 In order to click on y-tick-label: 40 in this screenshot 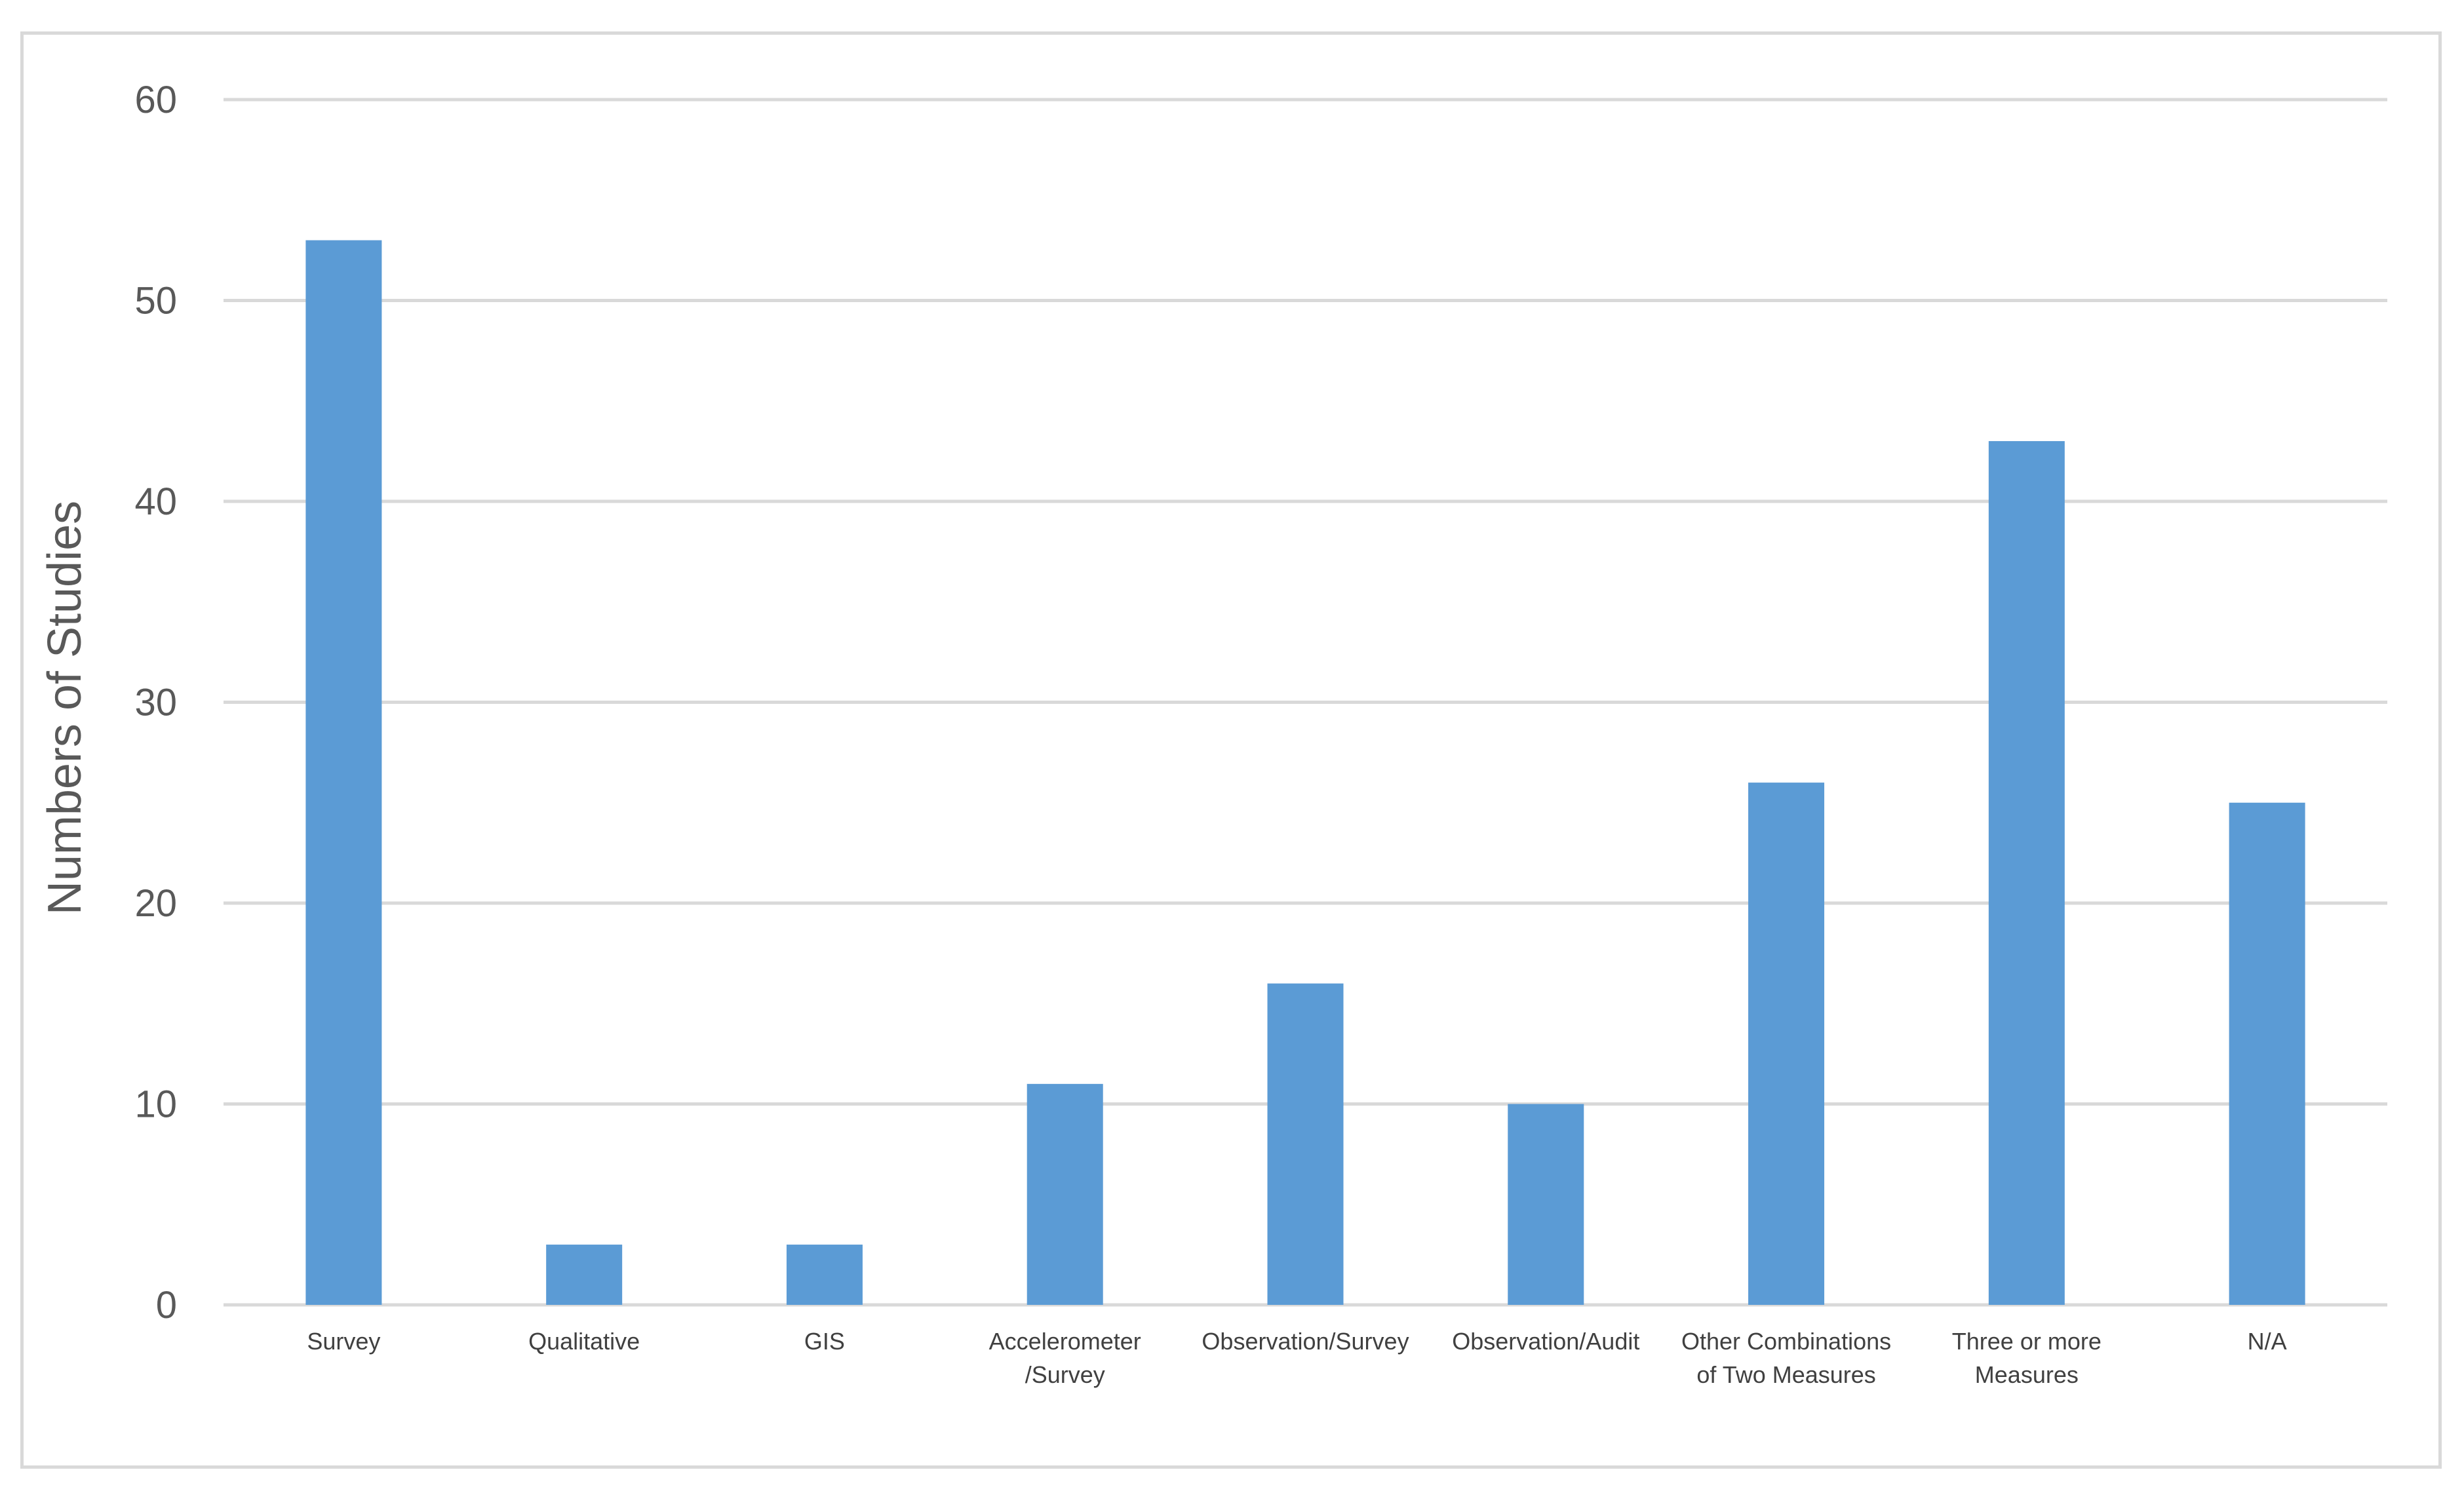, I will do `click(155, 501)`.